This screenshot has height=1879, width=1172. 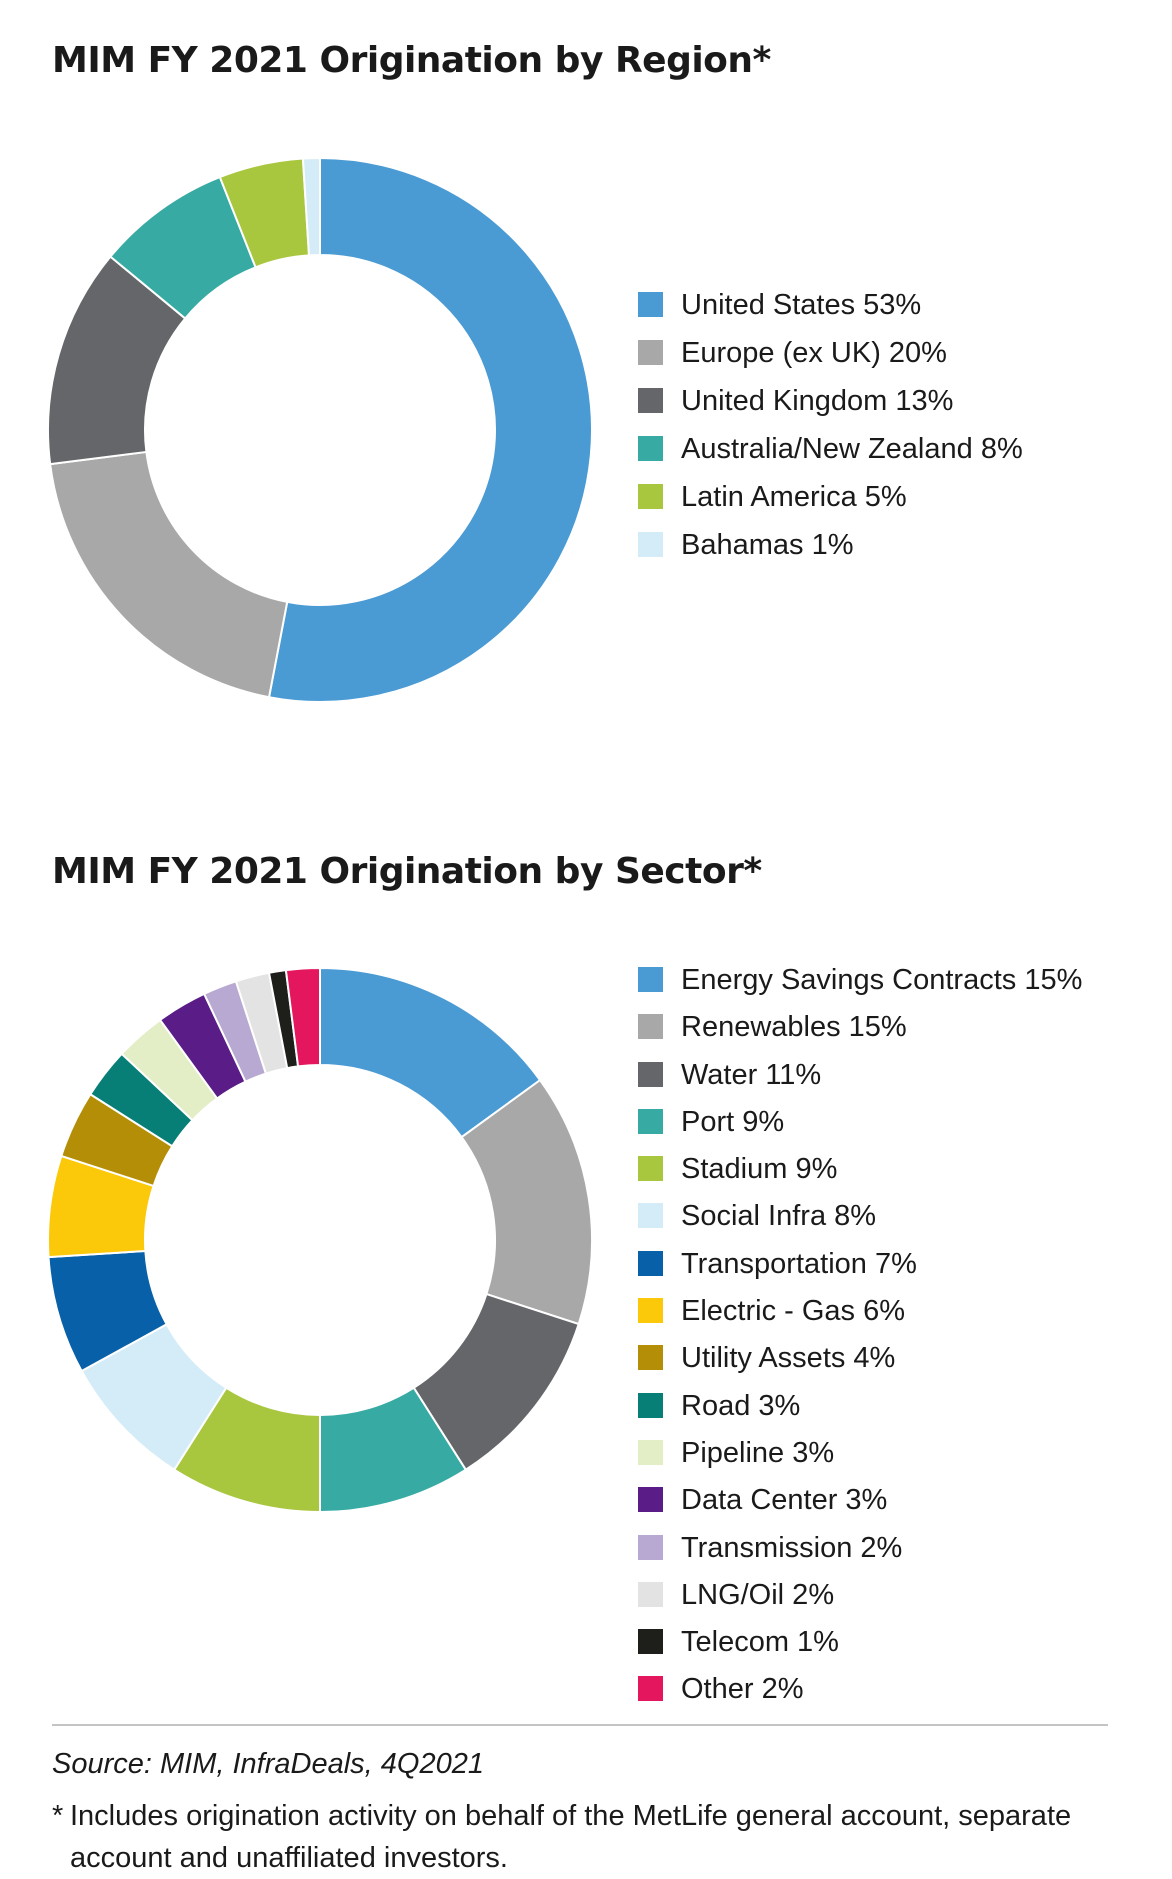 I want to click on sector-legend-label: Social Infra 8%, so click(x=779, y=1216).